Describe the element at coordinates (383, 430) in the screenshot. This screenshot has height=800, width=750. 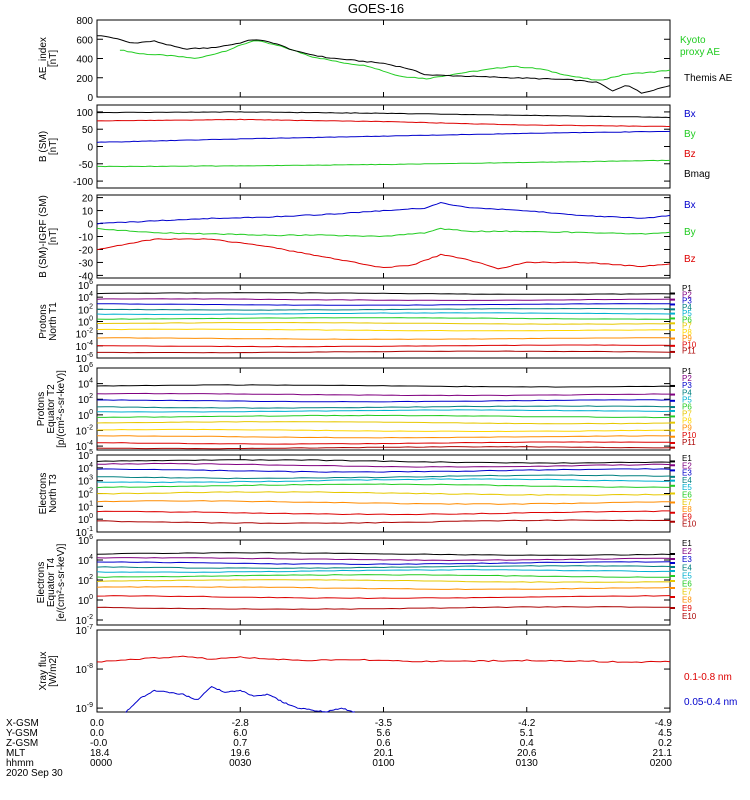
I see `series-line-p8` at that location.